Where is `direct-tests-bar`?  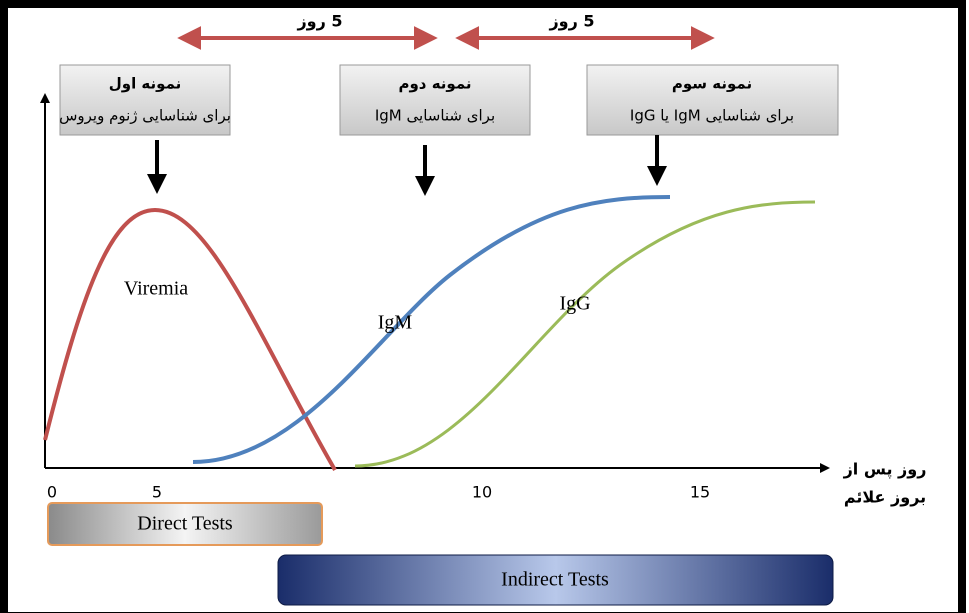
direct-tests-bar is located at coordinates (185, 524).